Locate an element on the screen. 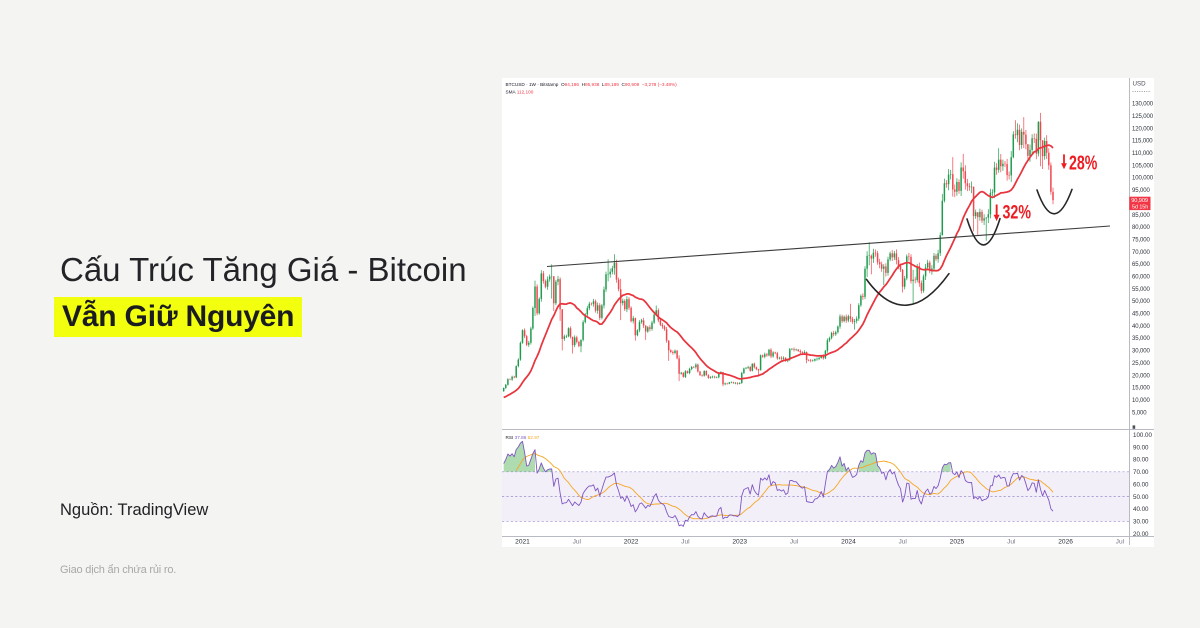 The height and width of the screenshot is (628, 1200). svg-text: 70.00 is located at coordinates (1141, 472).